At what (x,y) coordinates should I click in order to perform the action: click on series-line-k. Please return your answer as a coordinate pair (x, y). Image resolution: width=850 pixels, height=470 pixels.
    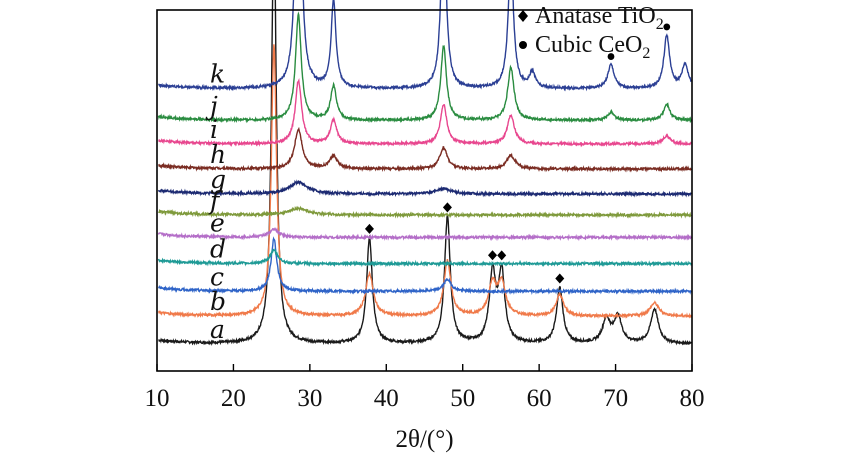
    Looking at the image, I should click on (425, 46).